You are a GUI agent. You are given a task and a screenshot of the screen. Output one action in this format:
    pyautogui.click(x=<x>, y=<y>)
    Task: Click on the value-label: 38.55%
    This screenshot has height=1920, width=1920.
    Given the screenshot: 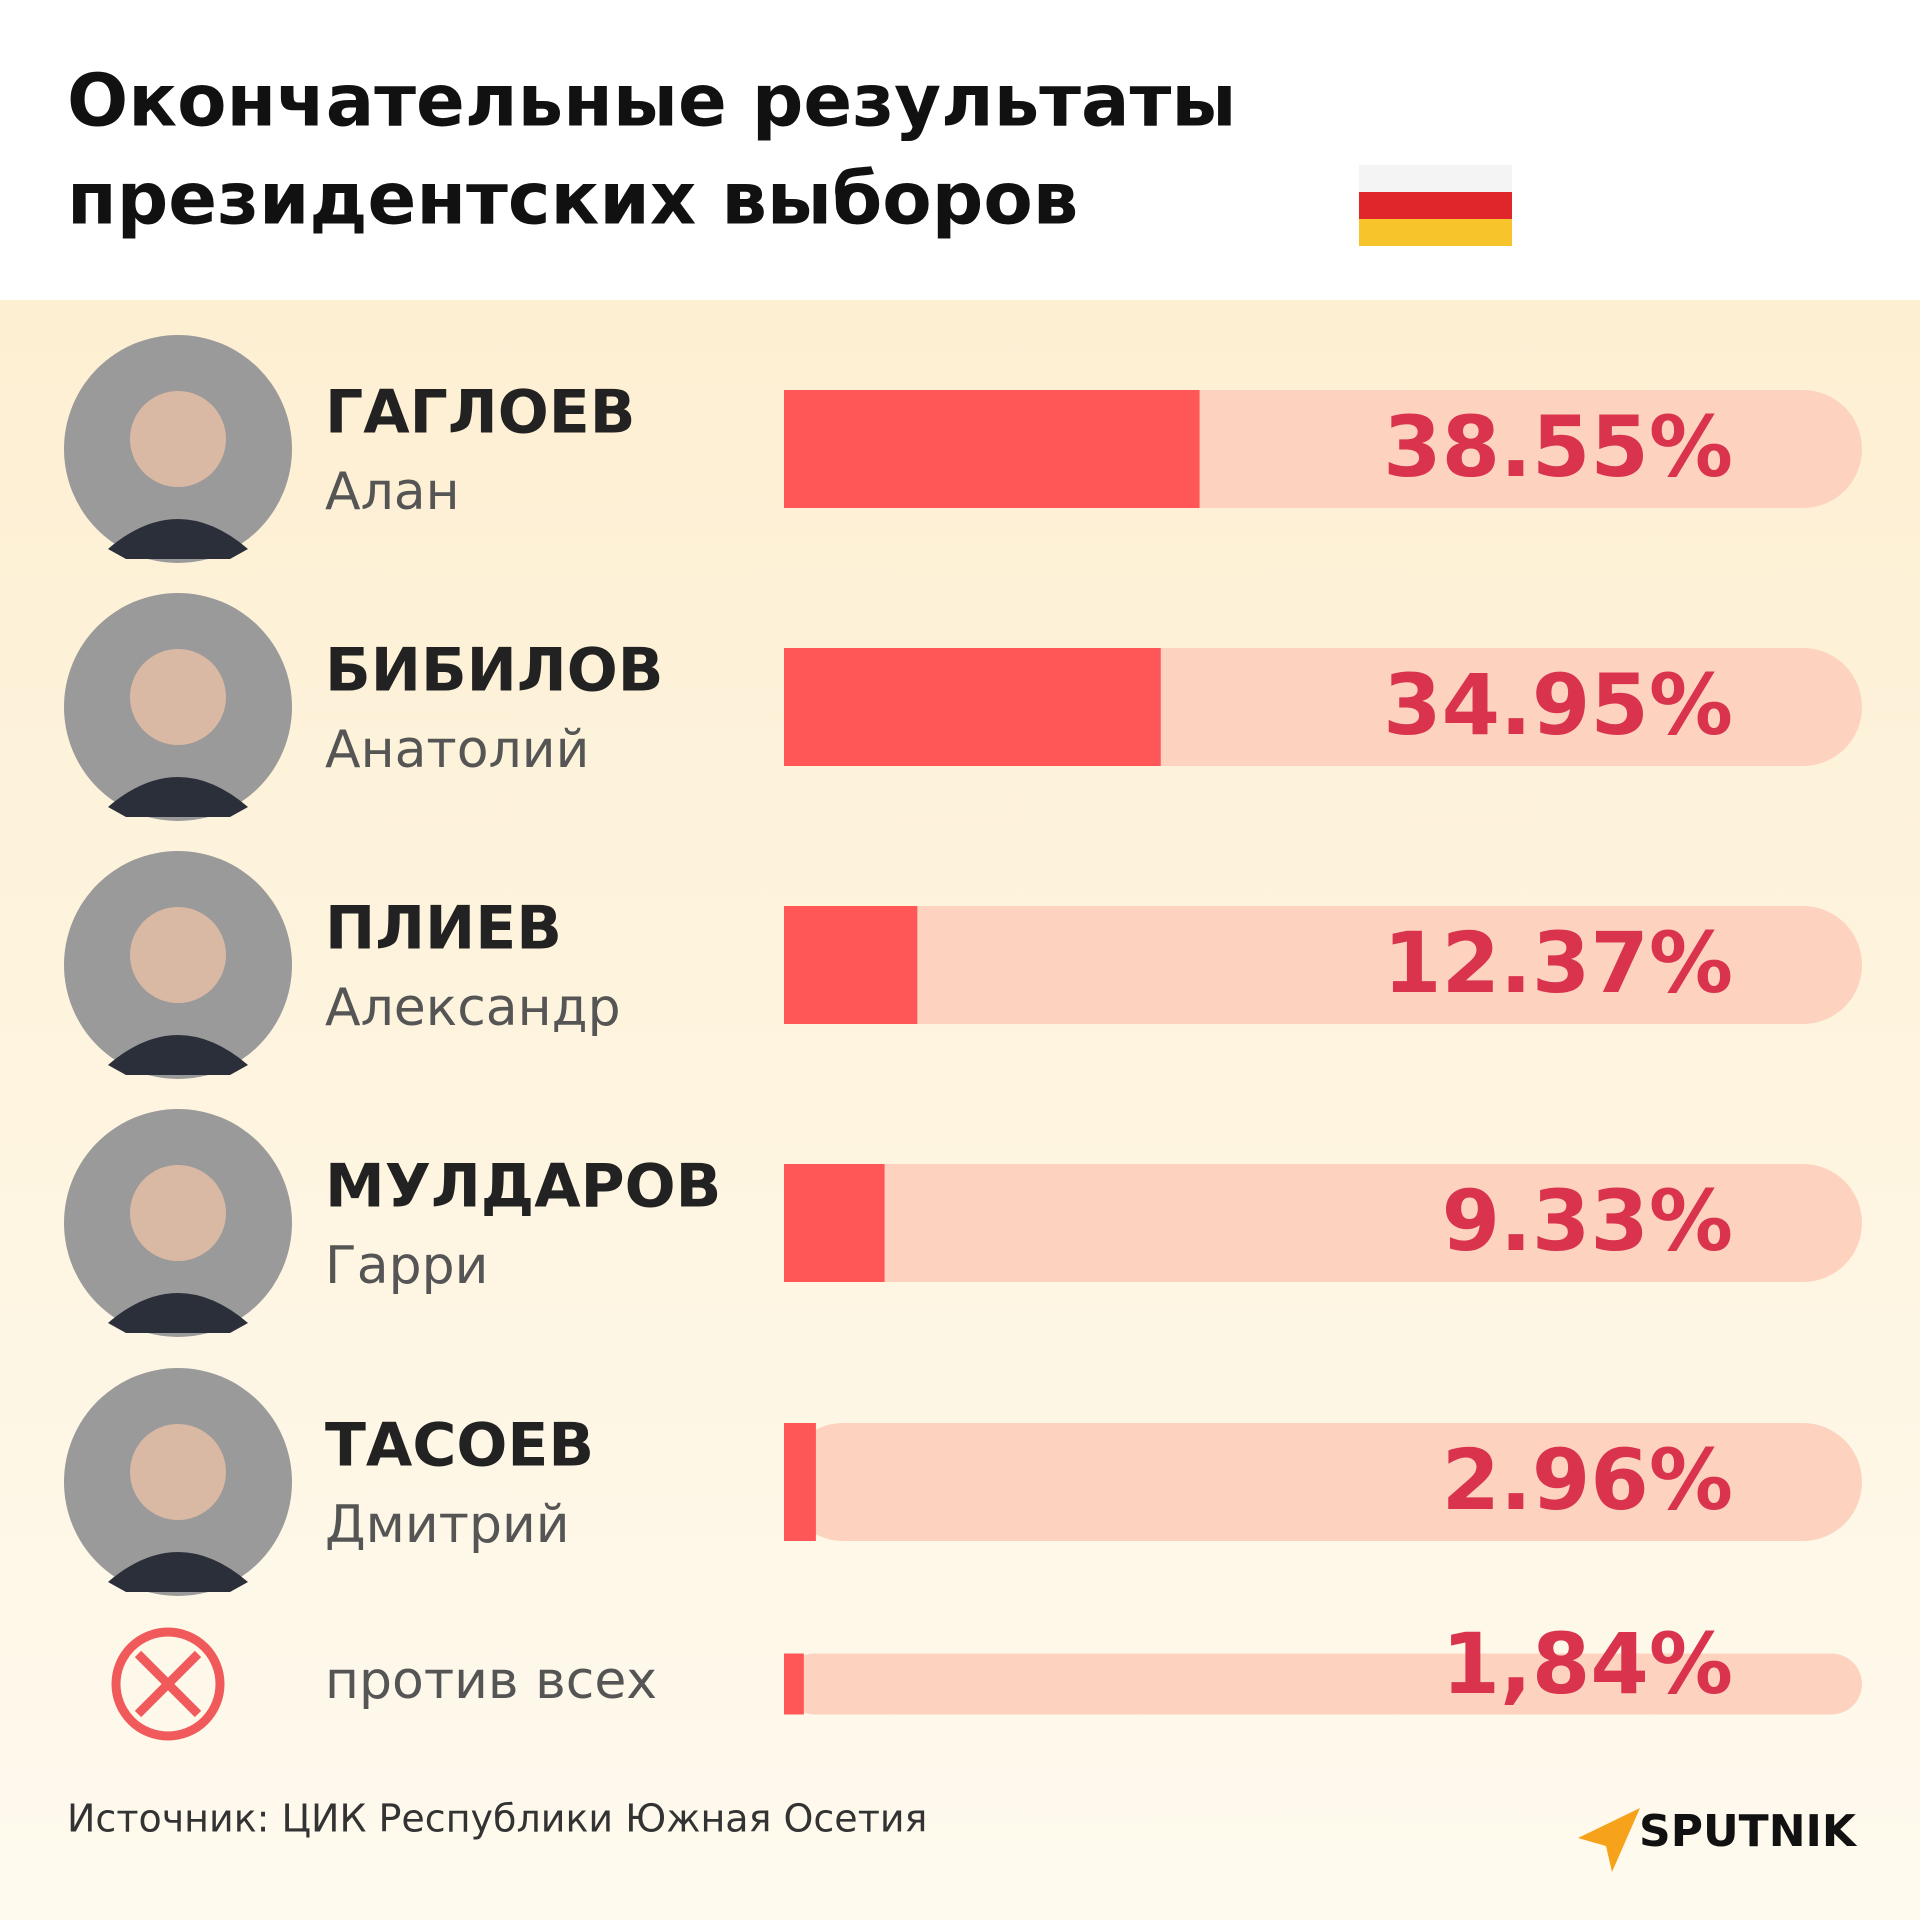 What is the action you would take?
    pyautogui.click(x=1558, y=447)
    